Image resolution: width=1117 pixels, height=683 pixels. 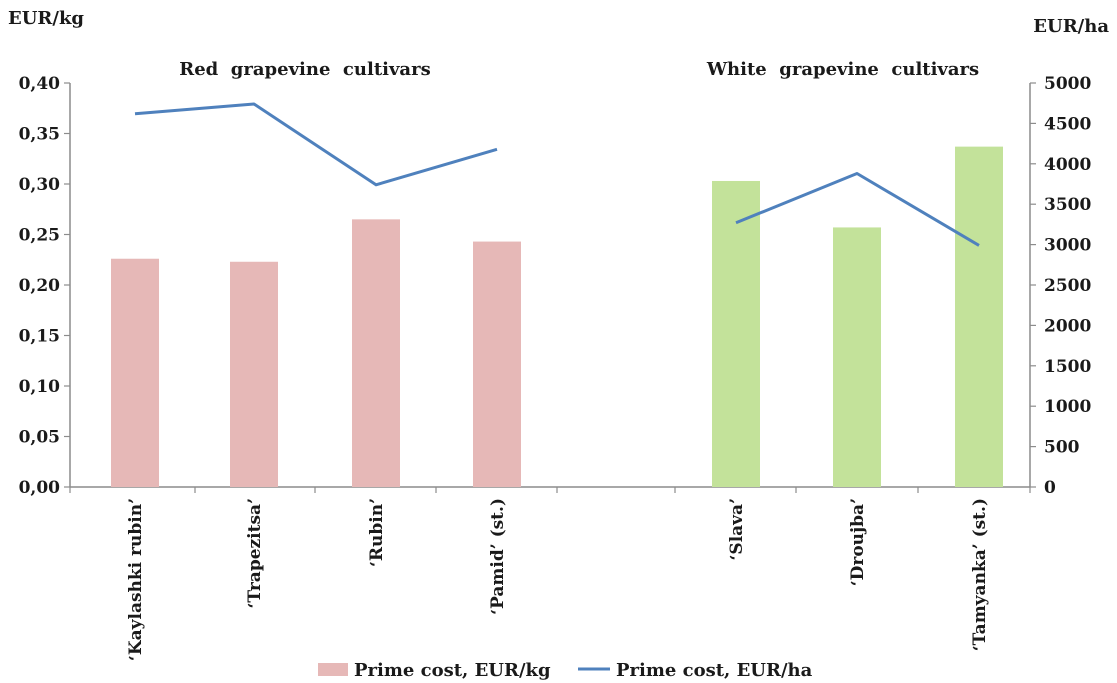 I want to click on legend-swatch-bar, so click(x=333, y=669).